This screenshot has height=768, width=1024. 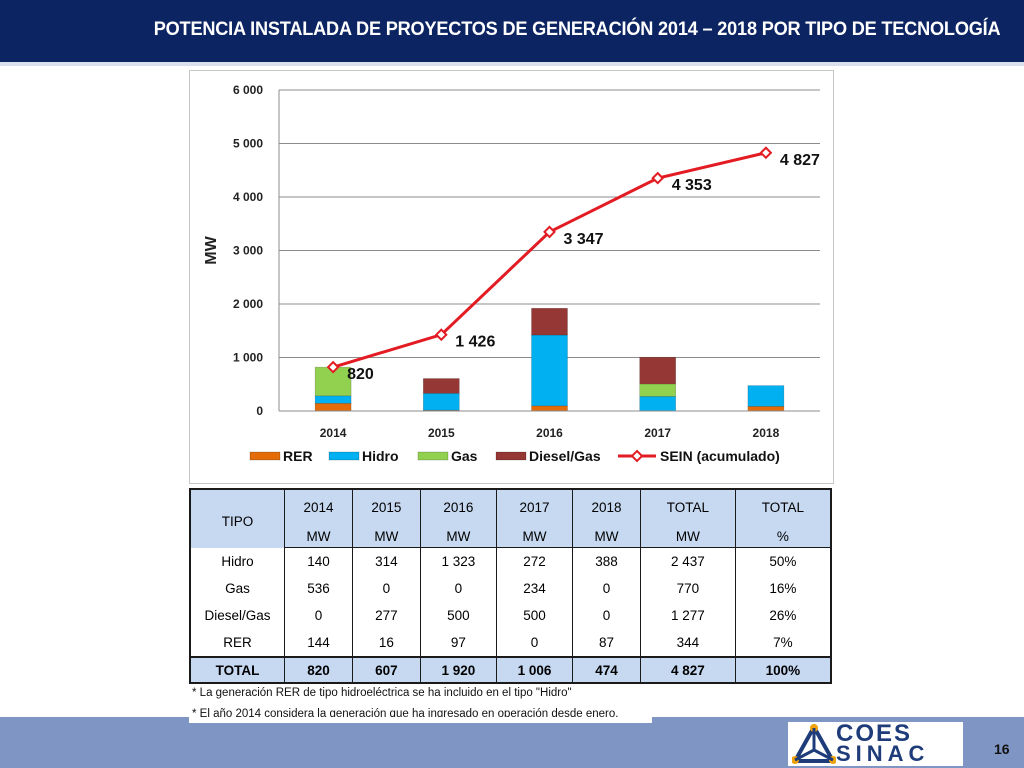 What do you see at coordinates (318, 670) in the screenshot?
I see `table-total-cell: 820` at bounding box center [318, 670].